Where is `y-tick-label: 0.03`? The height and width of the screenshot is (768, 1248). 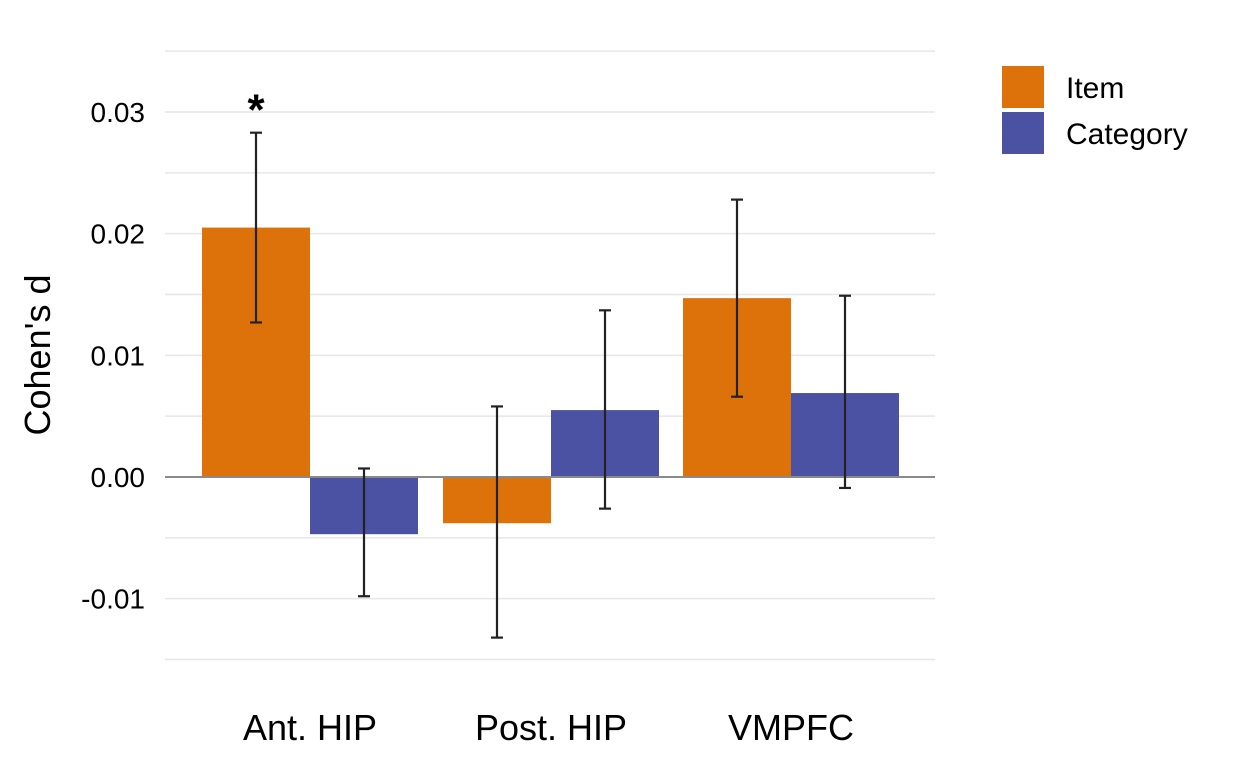 y-tick-label: 0.03 is located at coordinates (118, 112).